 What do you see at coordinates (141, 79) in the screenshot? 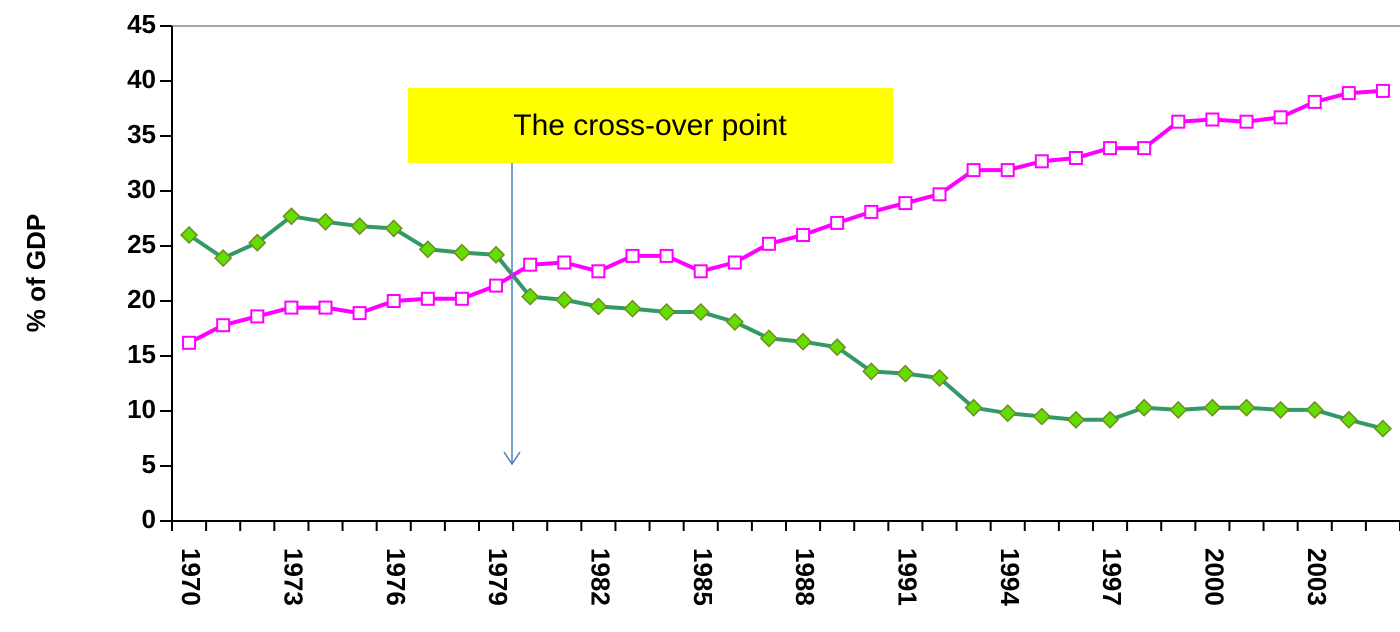
I see `y-tick-label: 40` at bounding box center [141, 79].